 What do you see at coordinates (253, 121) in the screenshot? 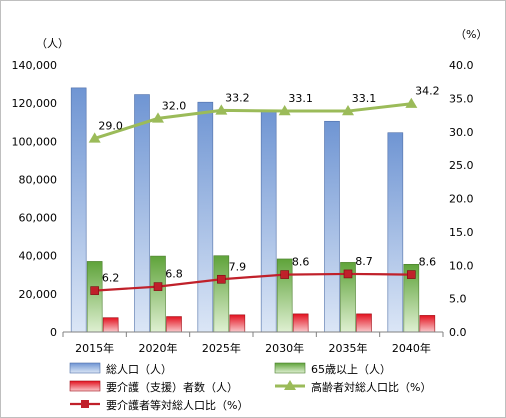
I see `elderly-ratio-line` at bounding box center [253, 121].